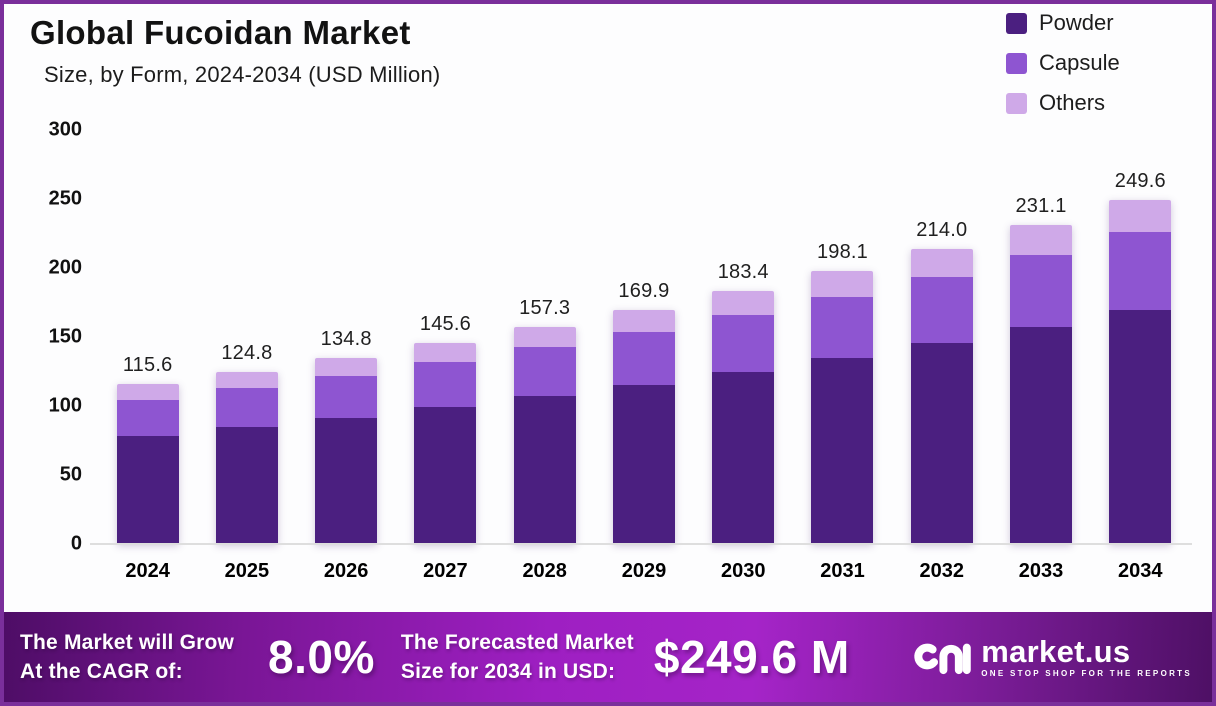  I want to click on bar-total-label: 231.1, so click(1041, 206).